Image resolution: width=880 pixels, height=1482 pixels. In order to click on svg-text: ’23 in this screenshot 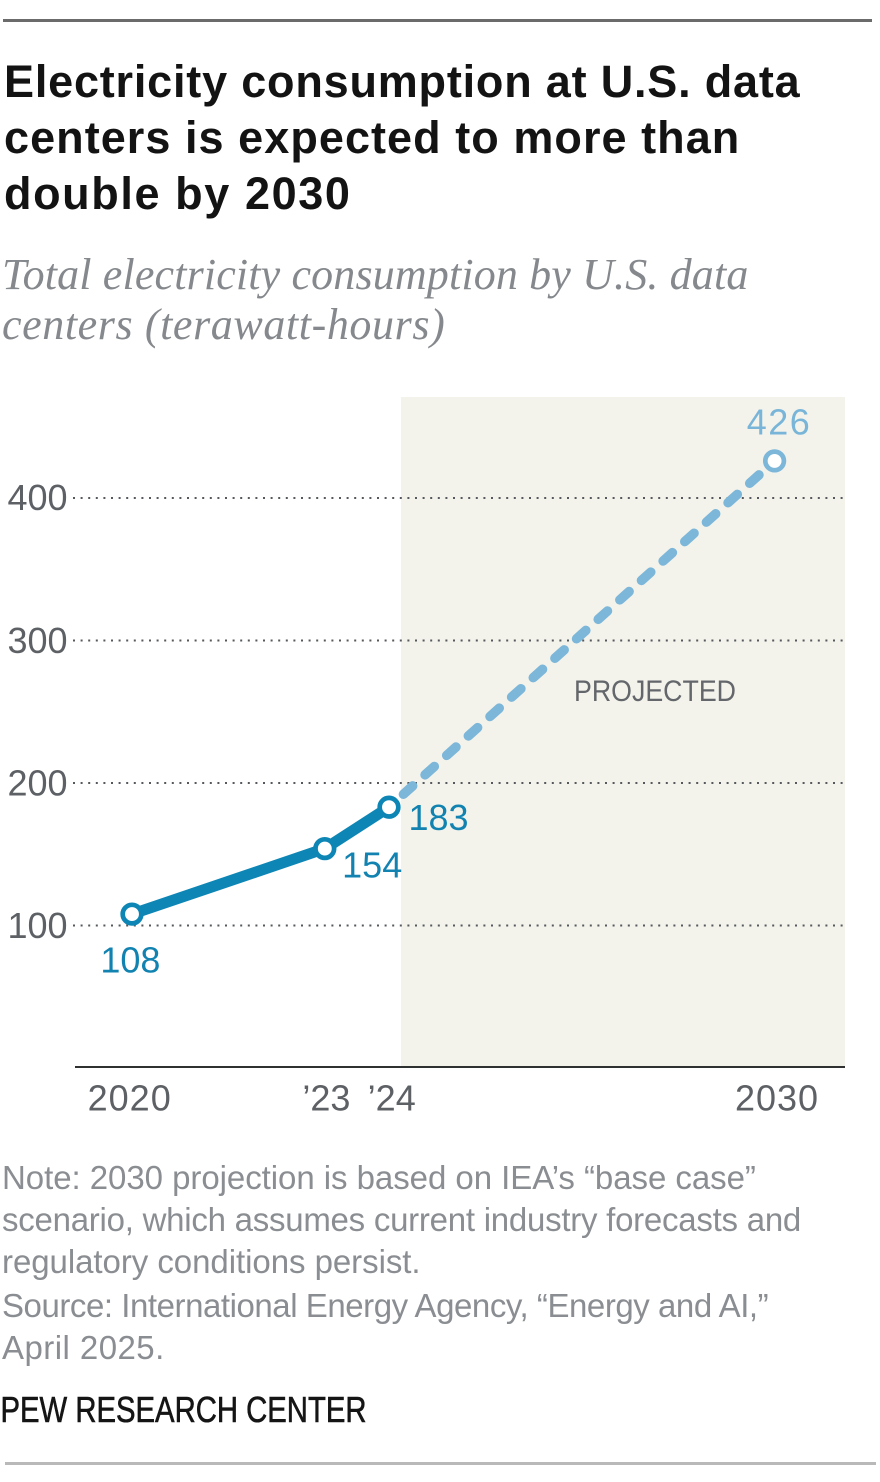, I will do `click(326, 1098)`.